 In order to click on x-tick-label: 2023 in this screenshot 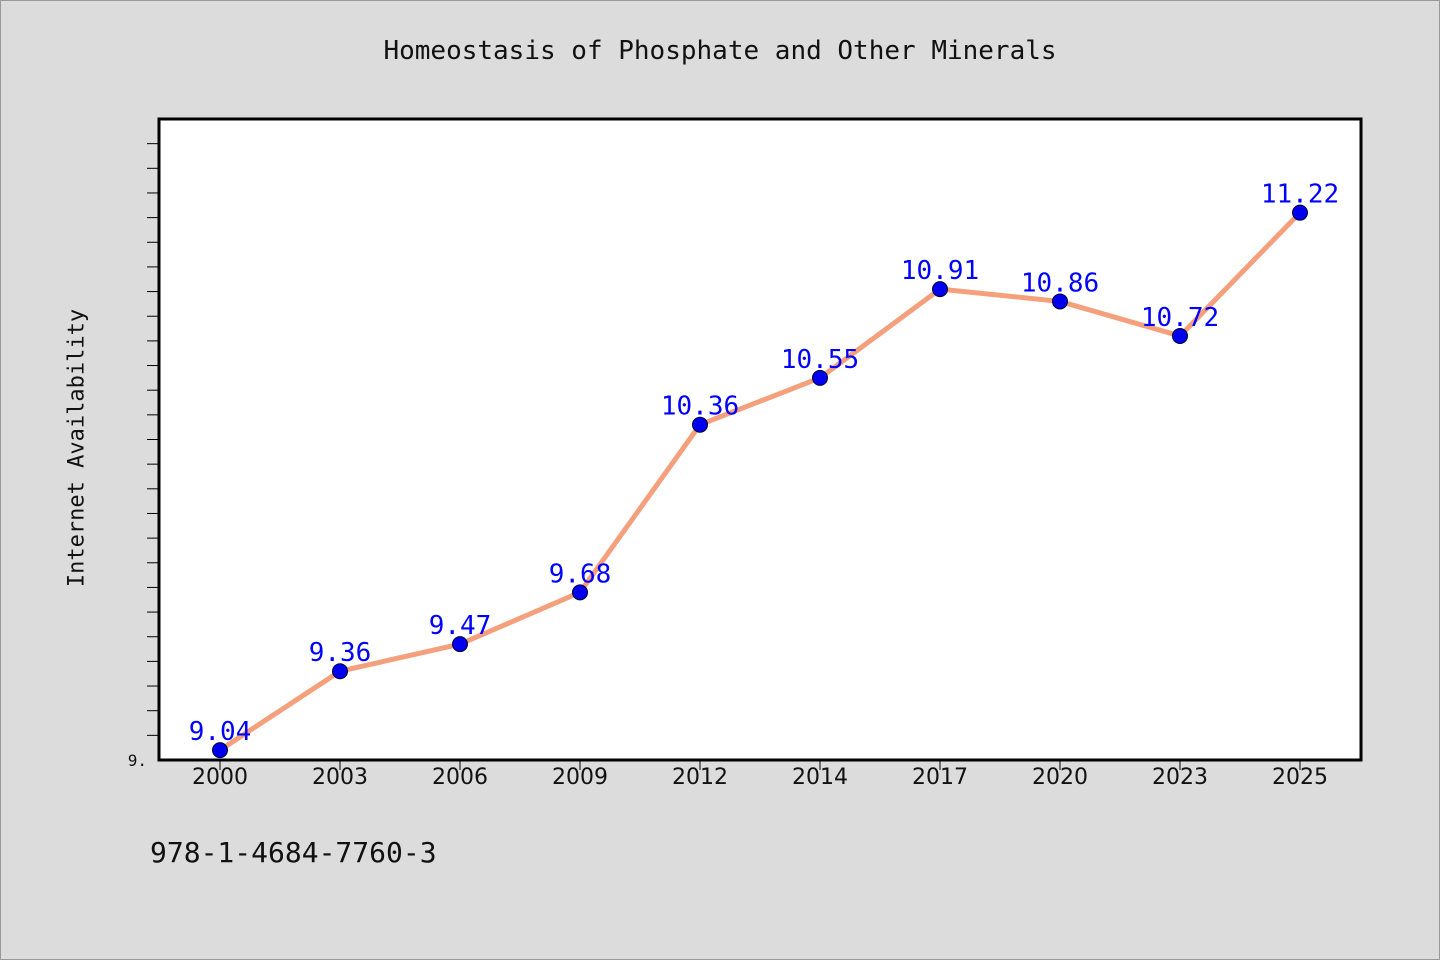, I will do `click(1180, 777)`.